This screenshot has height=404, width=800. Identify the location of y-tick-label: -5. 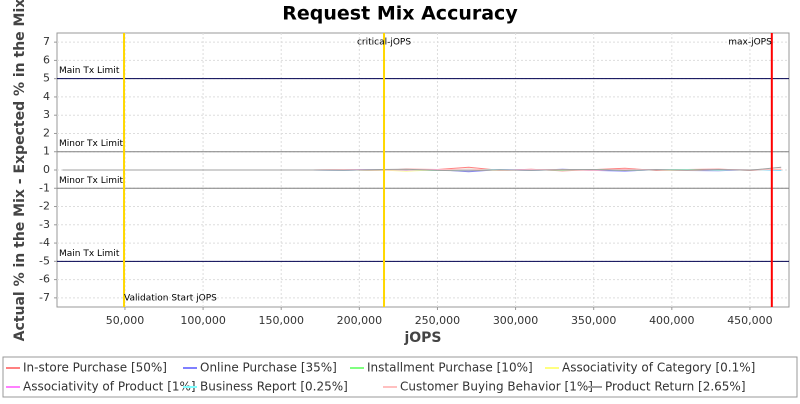
(44, 260).